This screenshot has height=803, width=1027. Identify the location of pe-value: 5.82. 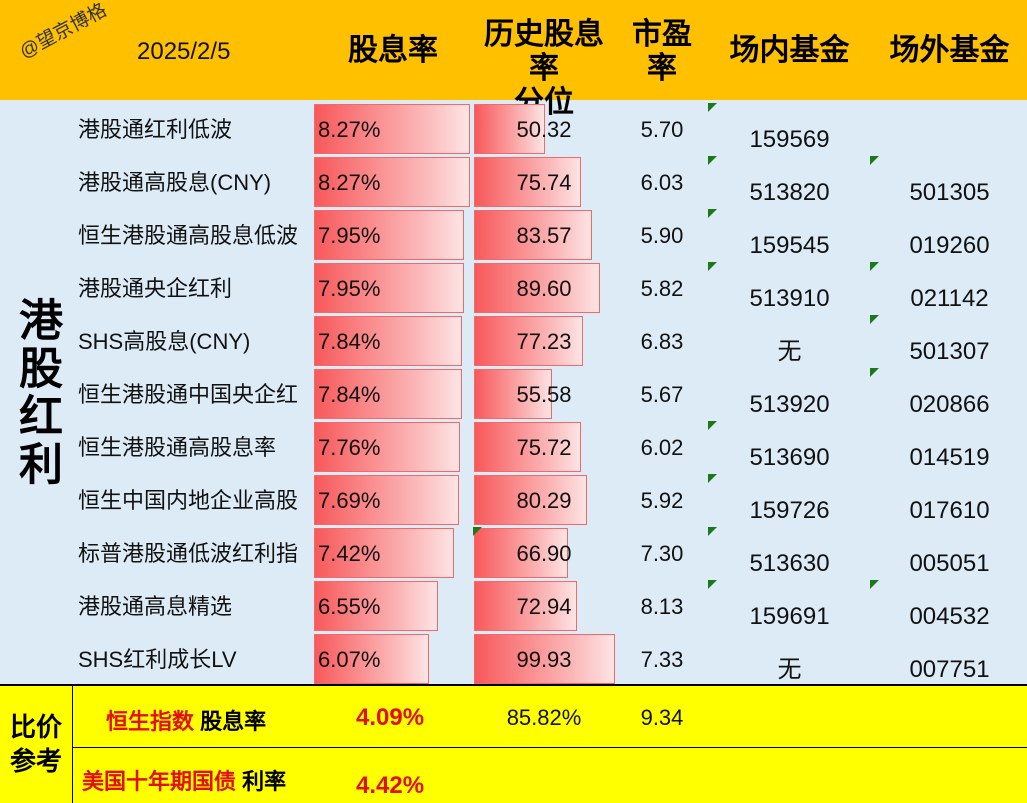
(662, 288).